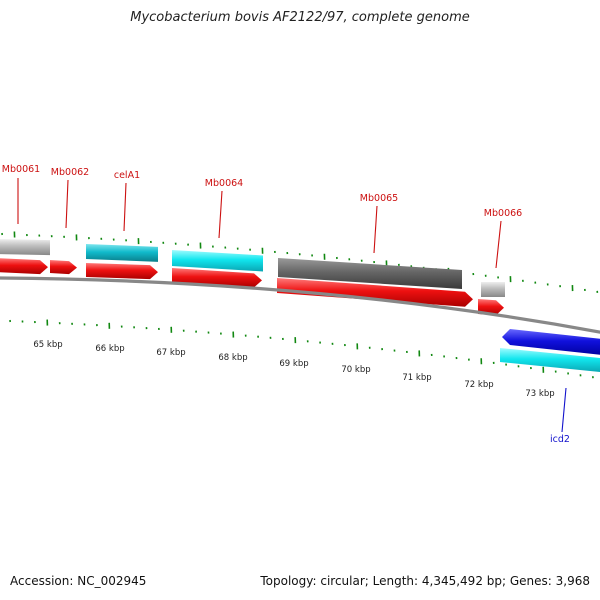 This screenshot has width=600, height=600. I want to click on gene-label-mb0064: Mb0064, so click(224, 183).